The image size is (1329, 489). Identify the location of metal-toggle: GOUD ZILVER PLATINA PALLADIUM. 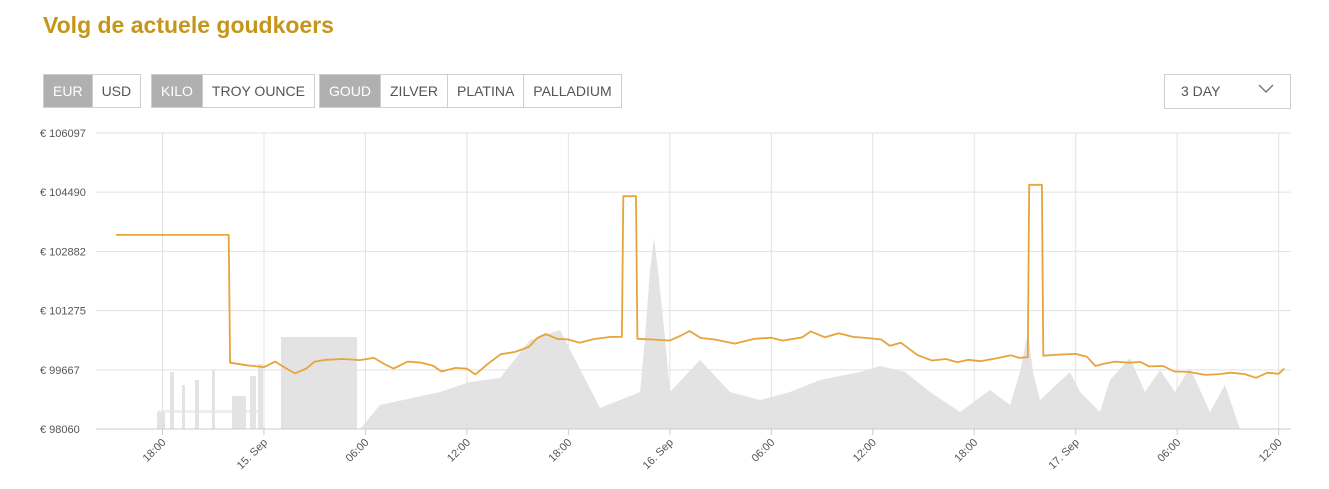
(470, 91).